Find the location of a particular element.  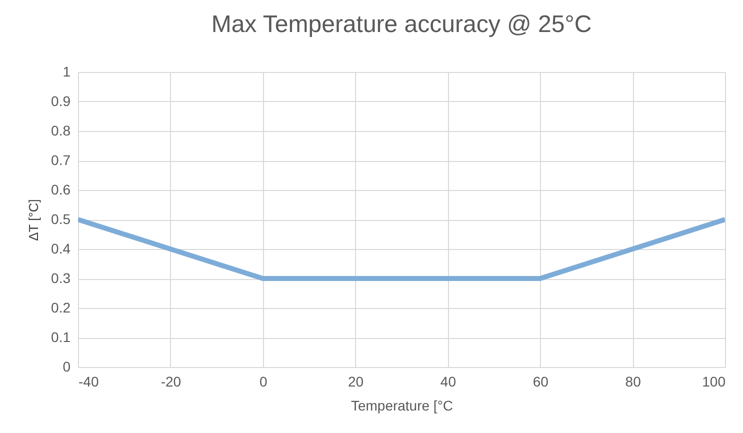

y-tick-label: 0.7 is located at coordinates (61, 160).